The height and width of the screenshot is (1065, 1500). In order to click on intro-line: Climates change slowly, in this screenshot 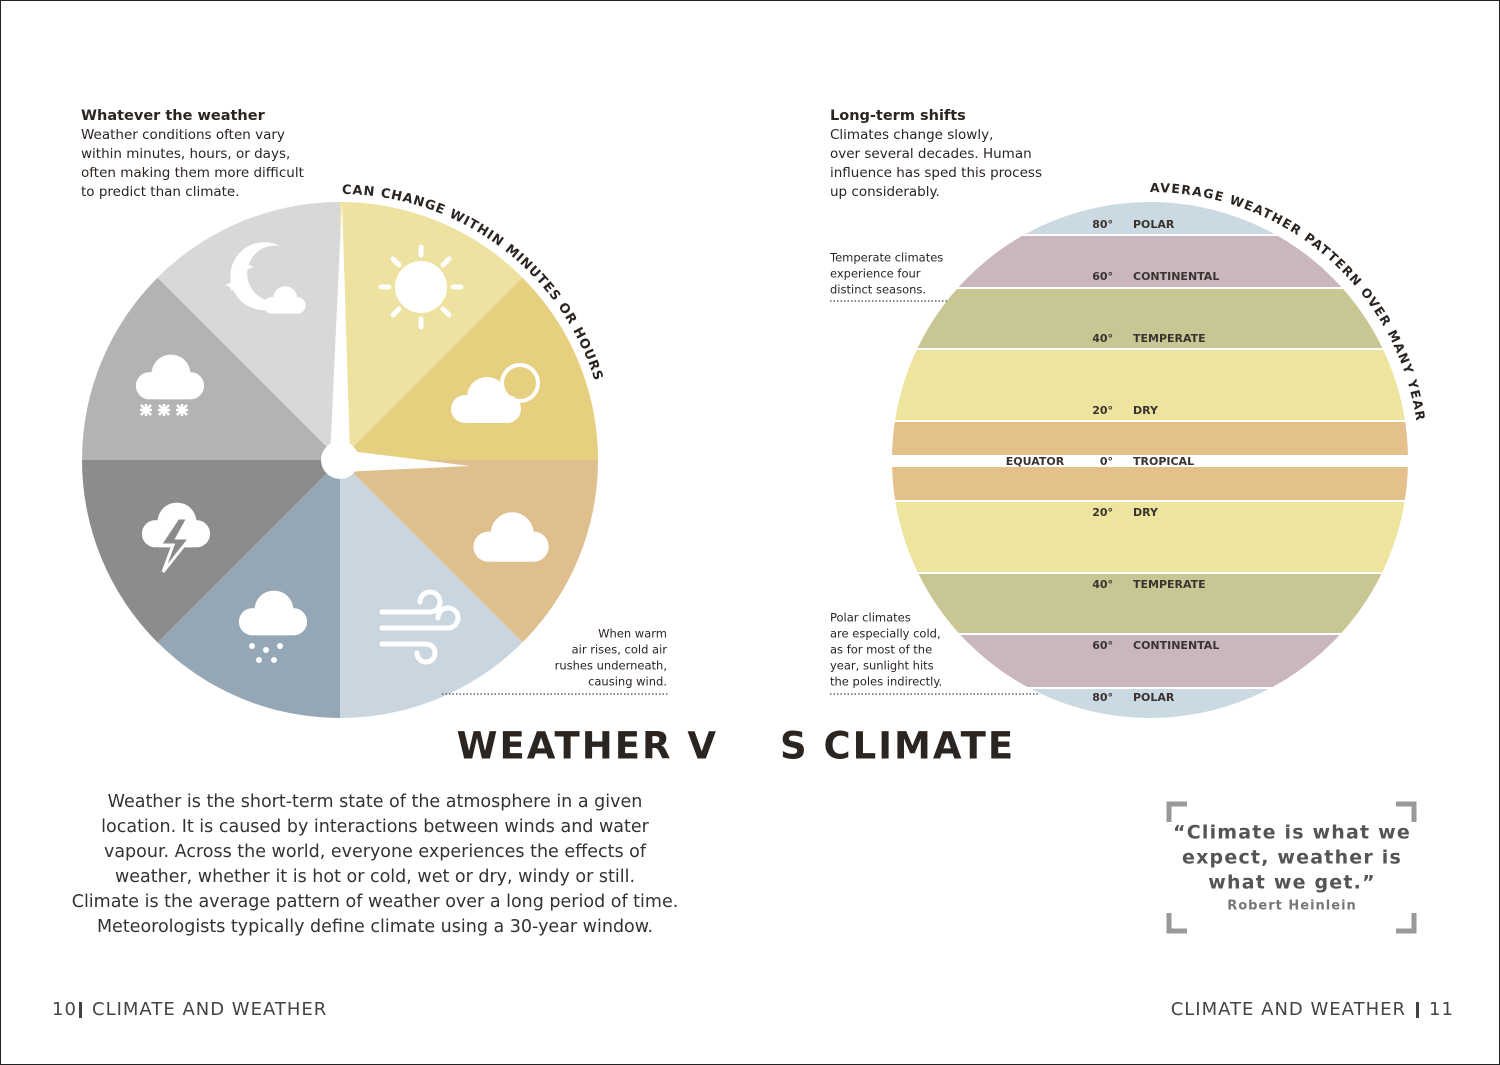, I will do `click(911, 135)`.